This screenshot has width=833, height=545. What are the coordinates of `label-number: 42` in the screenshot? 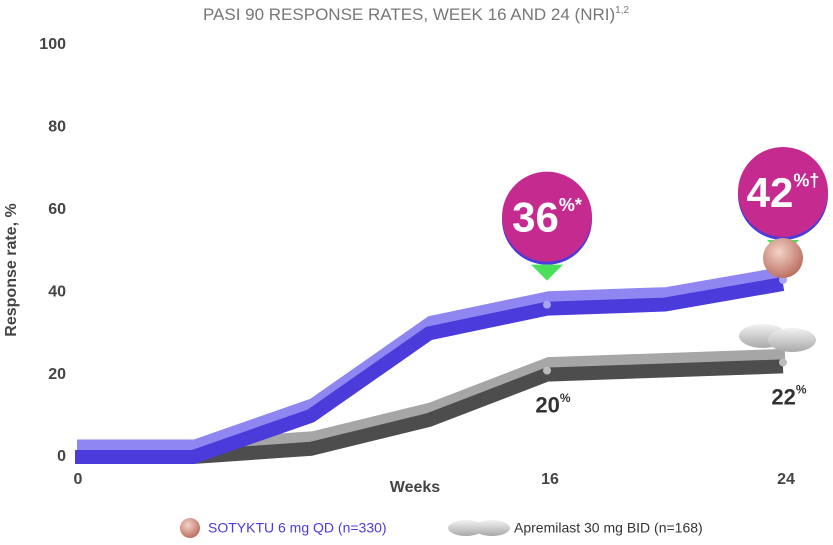 It's located at (770, 192).